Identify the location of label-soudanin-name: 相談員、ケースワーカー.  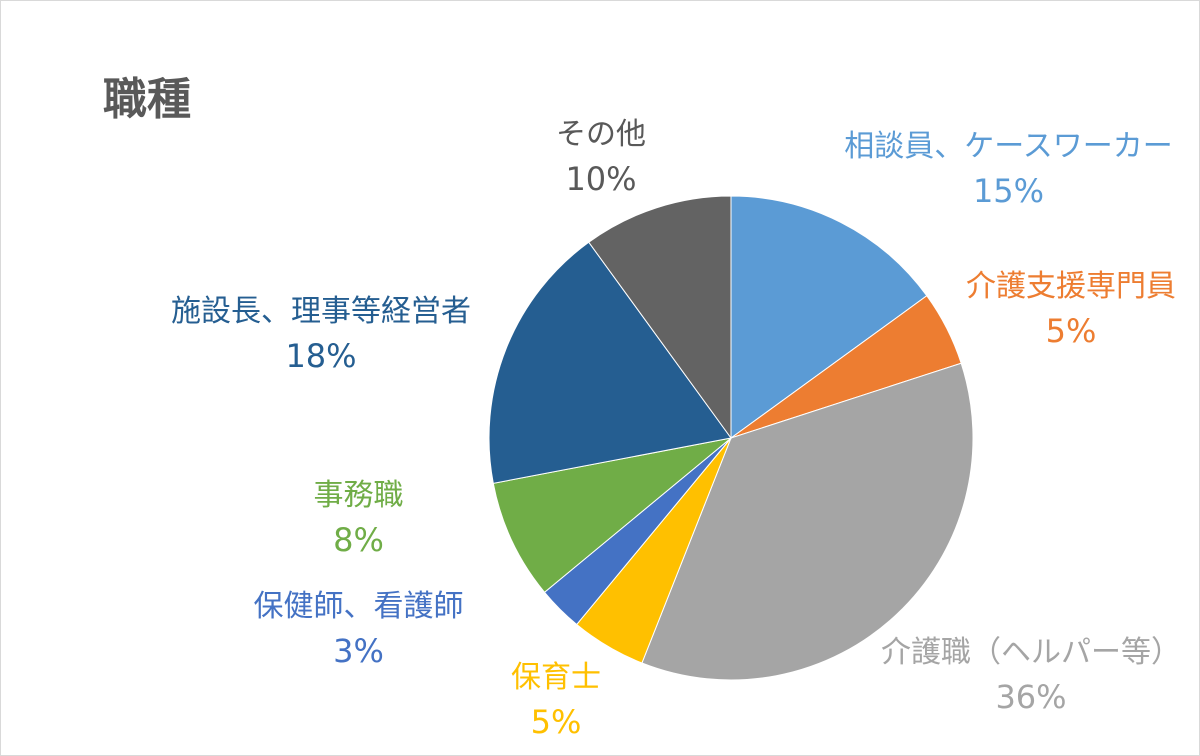
(1008, 146).